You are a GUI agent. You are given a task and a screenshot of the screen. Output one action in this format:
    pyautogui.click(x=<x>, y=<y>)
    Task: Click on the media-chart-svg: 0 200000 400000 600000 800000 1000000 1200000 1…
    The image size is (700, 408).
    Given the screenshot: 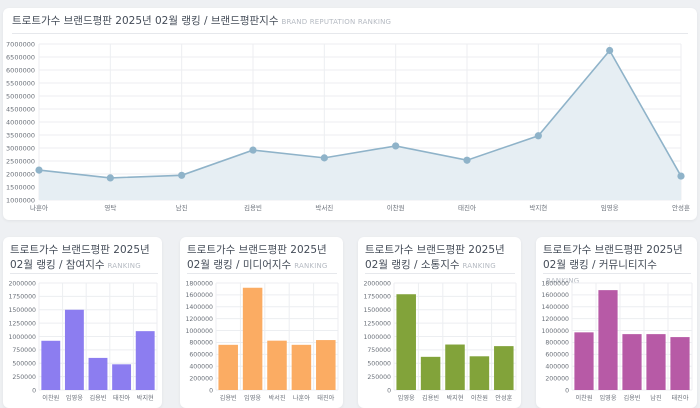 What is the action you would take?
    pyautogui.click(x=262, y=341)
    